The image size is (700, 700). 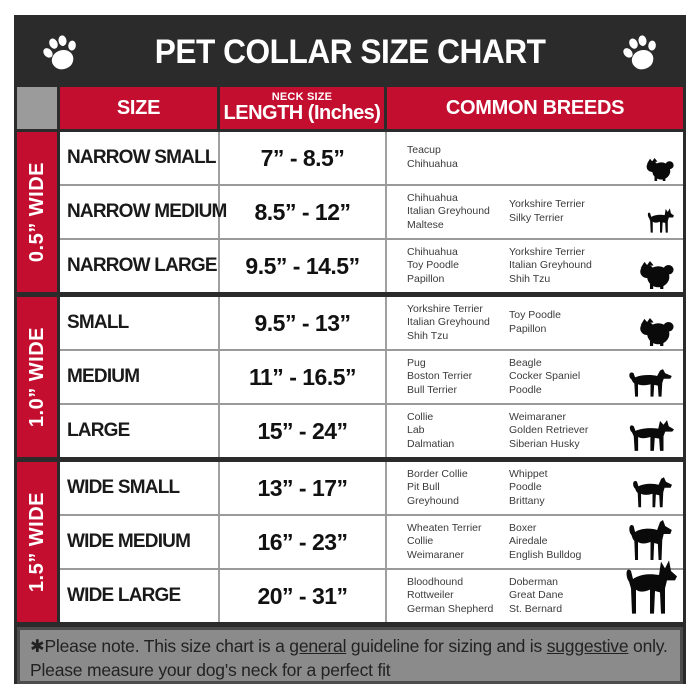 I want to click on breeds-column-1: Bloodhound Rottweiler German Shepherd, so click(x=450, y=595).